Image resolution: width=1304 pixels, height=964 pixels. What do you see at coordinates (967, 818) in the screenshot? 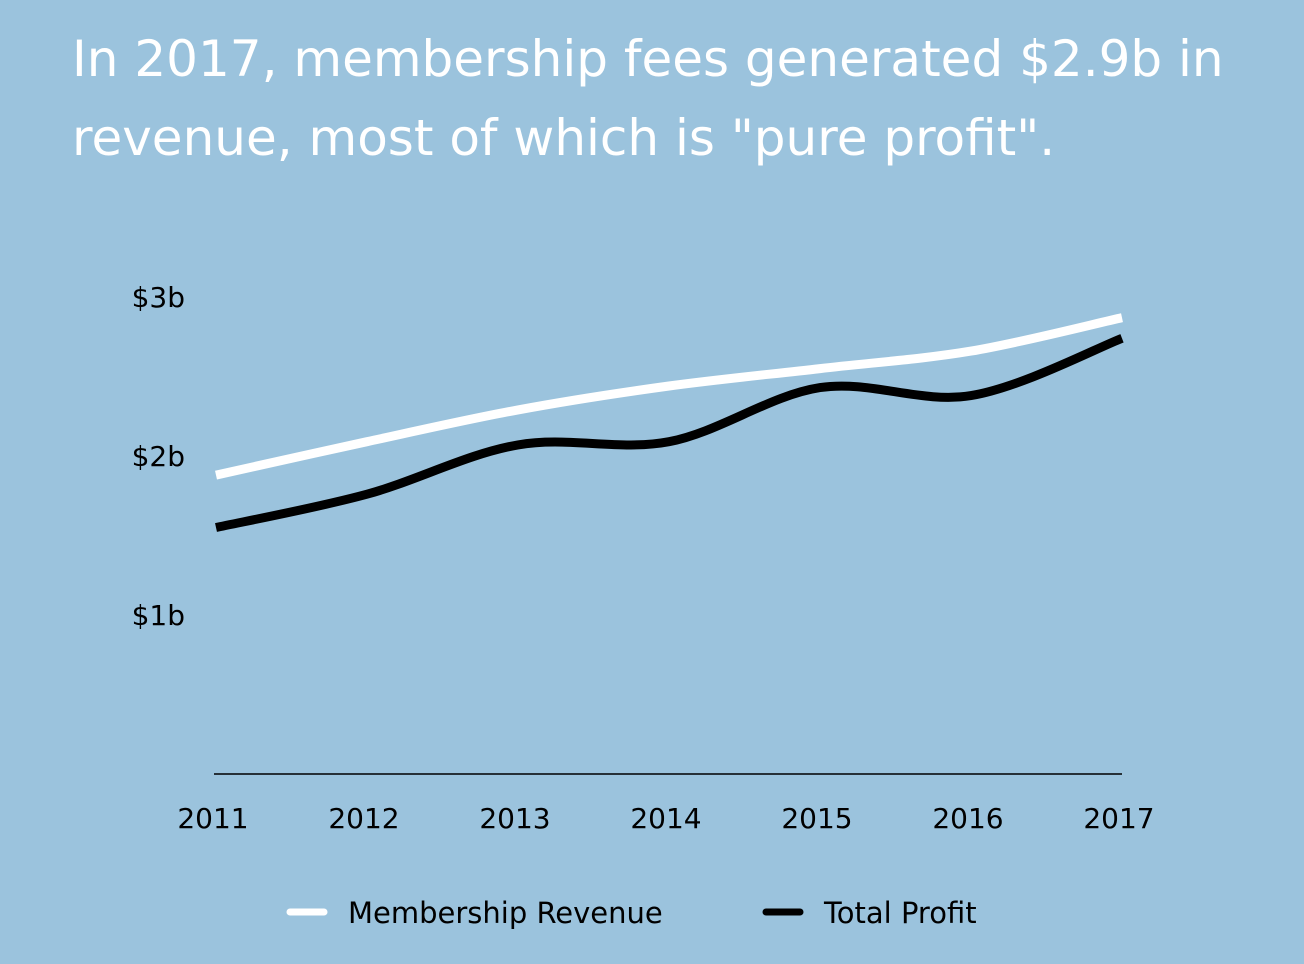
I see `x-tick-label: 2016` at bounding box center [967, 818].